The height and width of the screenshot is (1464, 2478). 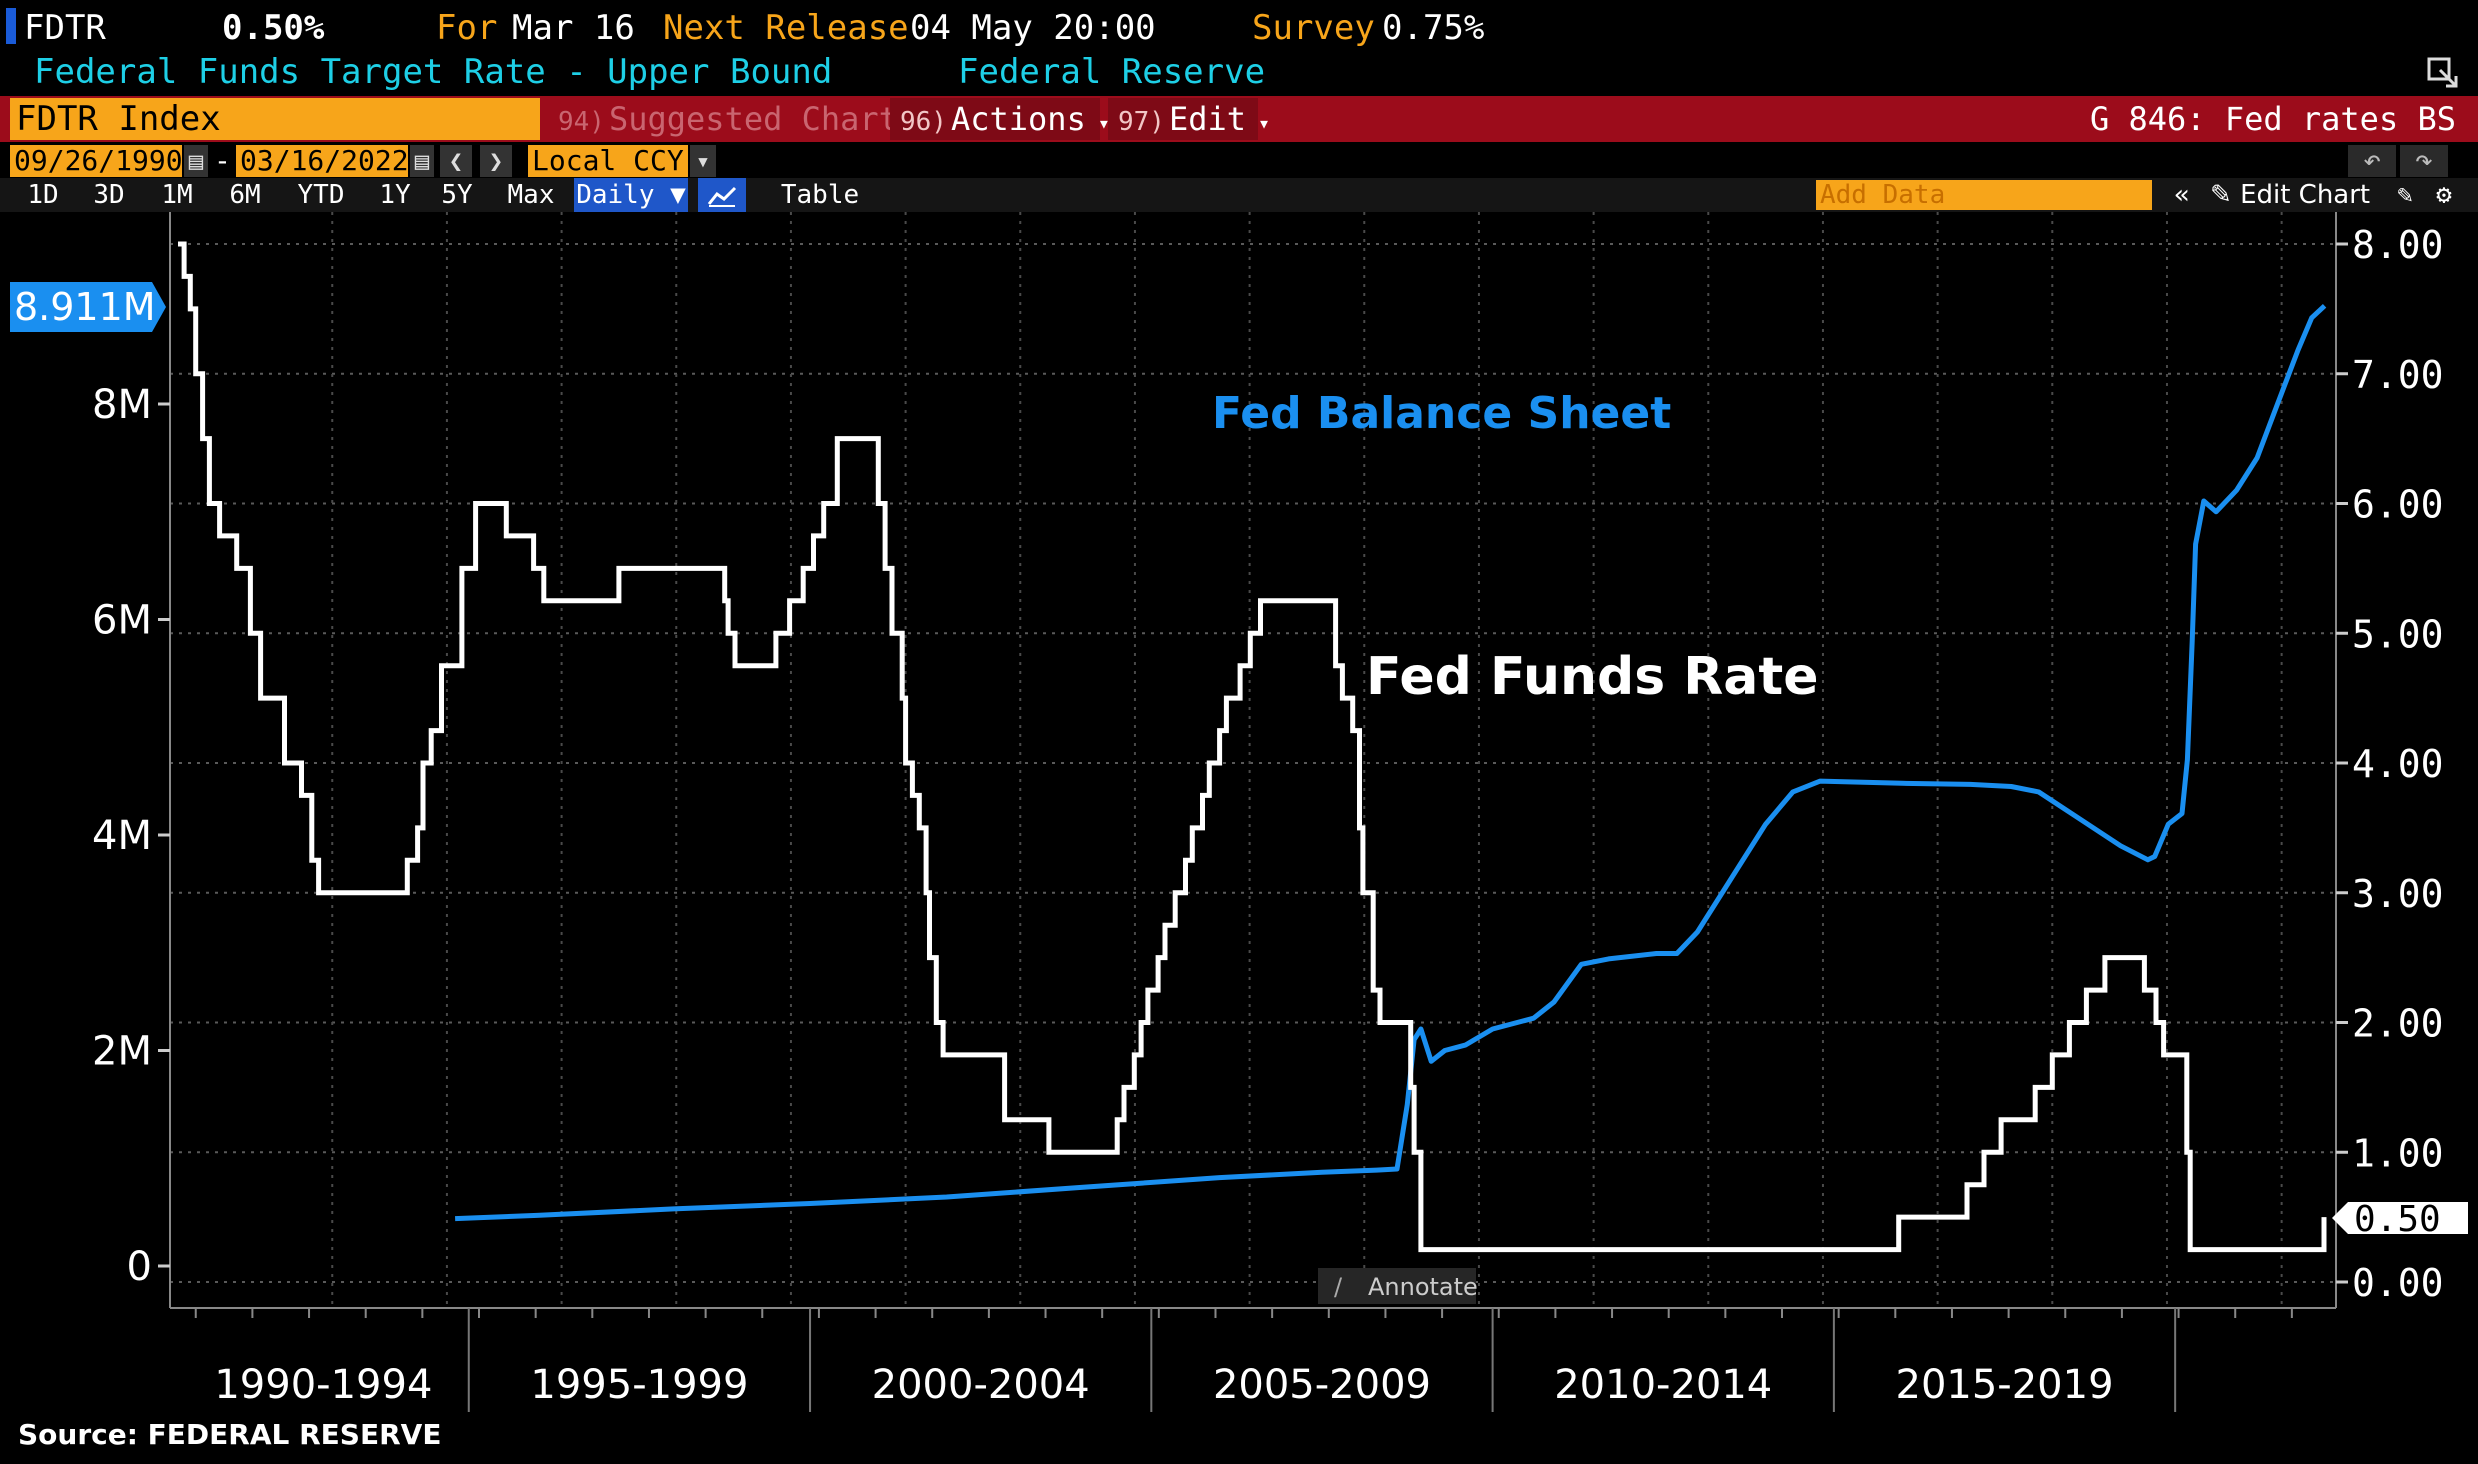 What do you see at coordinates (245, 195) in the screenshot?
I see `range-6m-button: 6M` at bounding box center [245, 195].